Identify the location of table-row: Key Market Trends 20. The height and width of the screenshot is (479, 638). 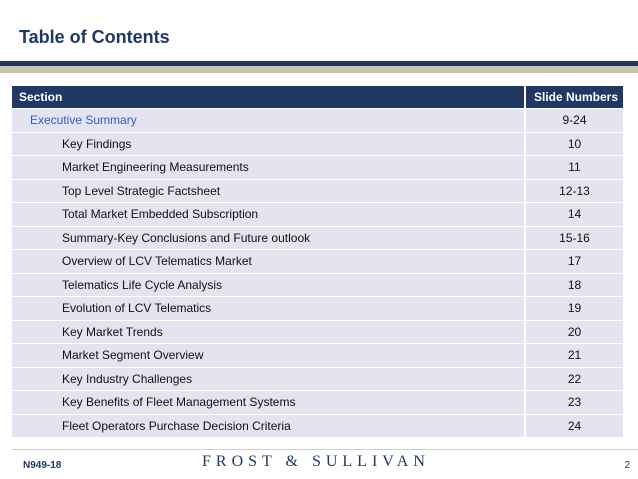
(317, 331).